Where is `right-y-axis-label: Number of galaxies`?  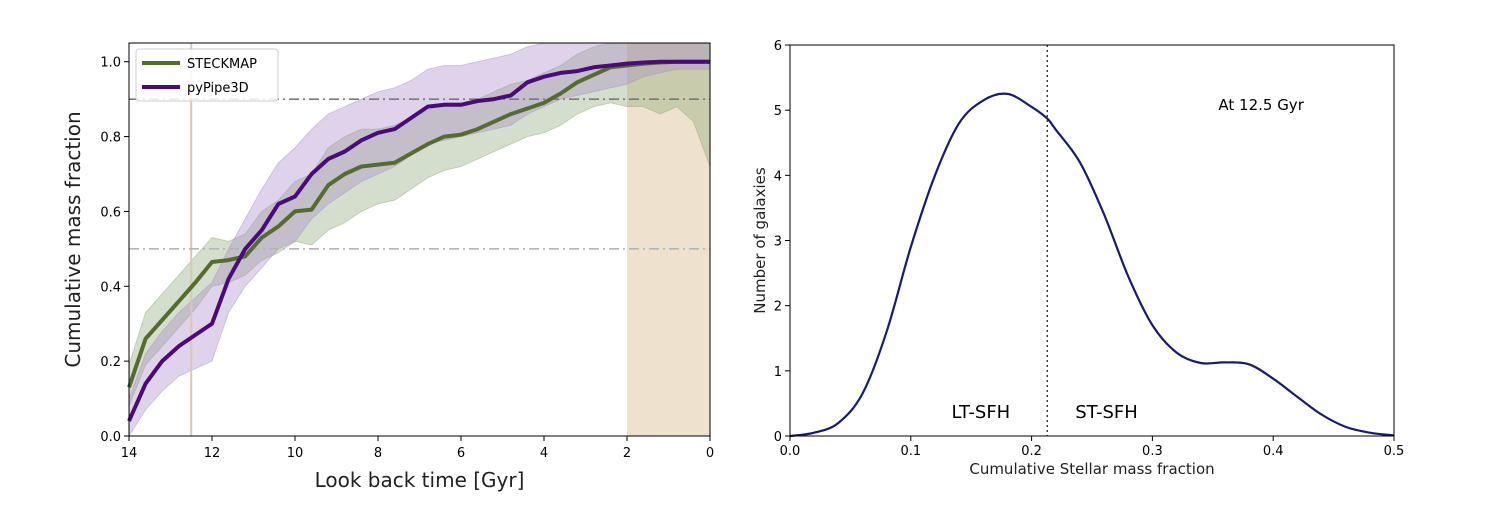
right-y-axis-label: Number of galaxies is located at coordinates (760, 240).